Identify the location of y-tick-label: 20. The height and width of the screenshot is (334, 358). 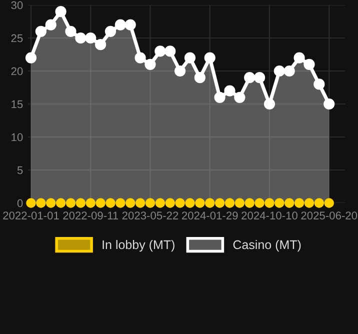
(17, 71).